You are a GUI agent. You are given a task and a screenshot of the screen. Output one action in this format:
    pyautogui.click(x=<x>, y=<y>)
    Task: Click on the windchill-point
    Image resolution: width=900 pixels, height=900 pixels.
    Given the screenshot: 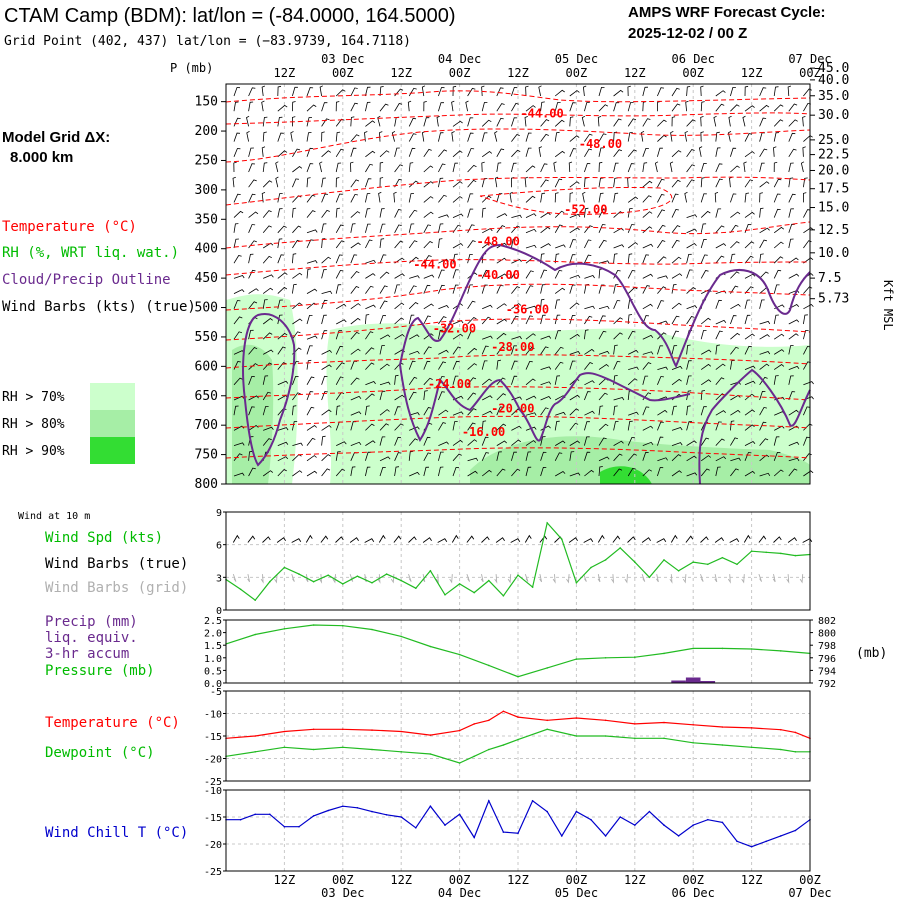 What is the action you would take?
    pyautogui.click(x=576, y=811)
    